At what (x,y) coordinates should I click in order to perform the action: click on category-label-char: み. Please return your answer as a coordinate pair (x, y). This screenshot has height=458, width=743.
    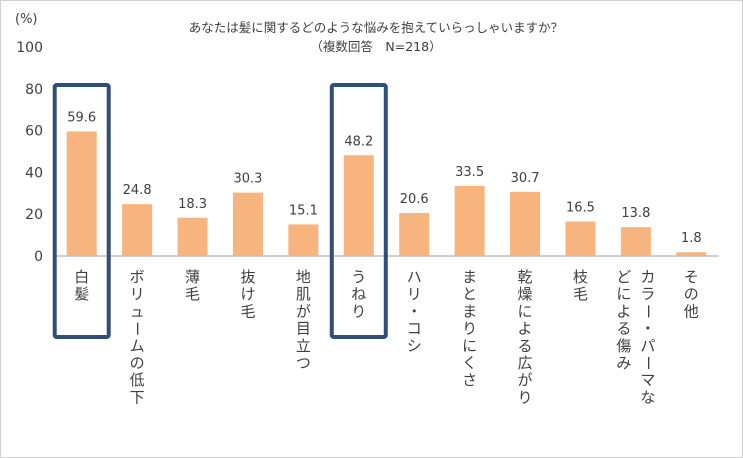
    Looking at the image, I should click on (623, 363).